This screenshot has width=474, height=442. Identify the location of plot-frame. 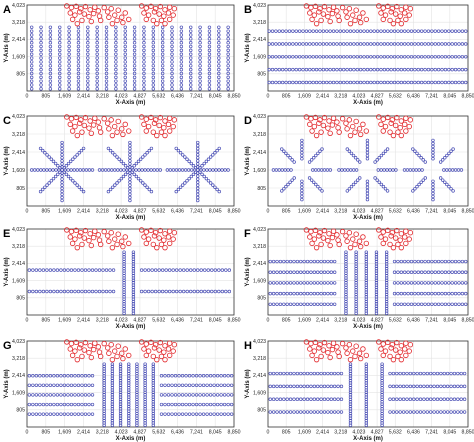
(368, 272).